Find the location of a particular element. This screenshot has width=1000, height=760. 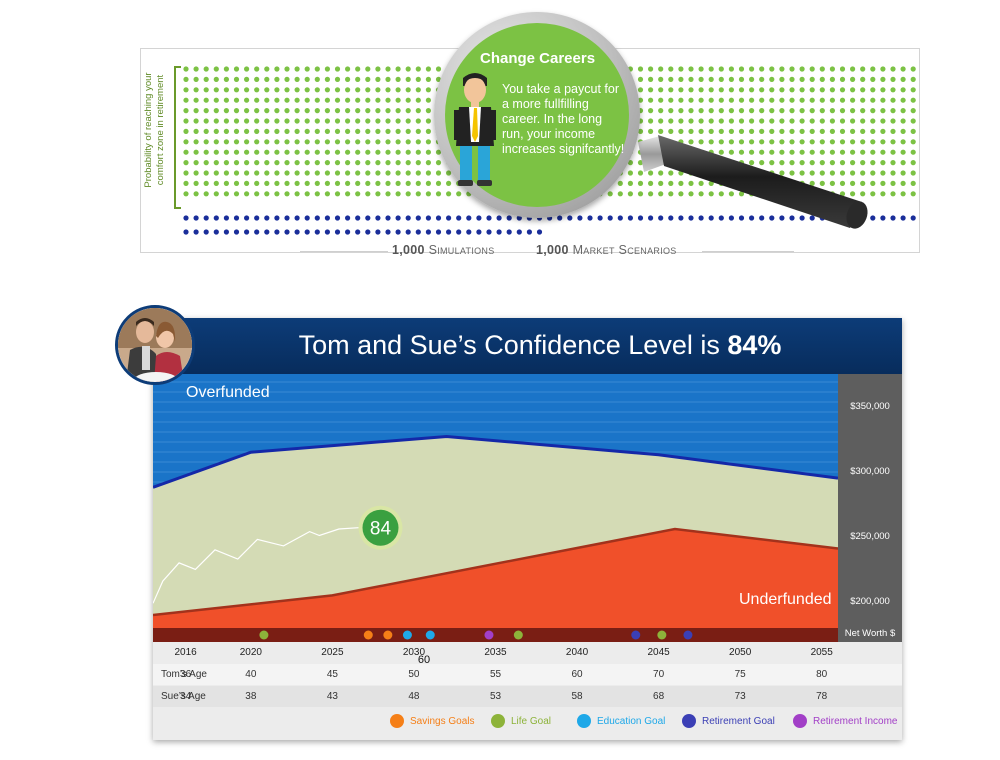

legend-label-life: Life Goal is located at coordinates (531, 721).